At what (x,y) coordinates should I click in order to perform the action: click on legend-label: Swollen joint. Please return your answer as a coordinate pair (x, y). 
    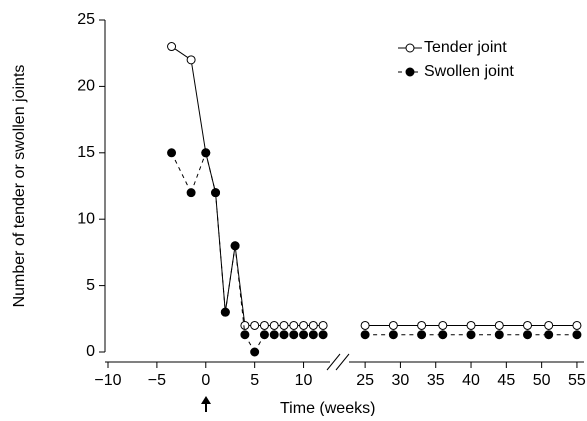
    Looking at the image, I should click on (469, 71).